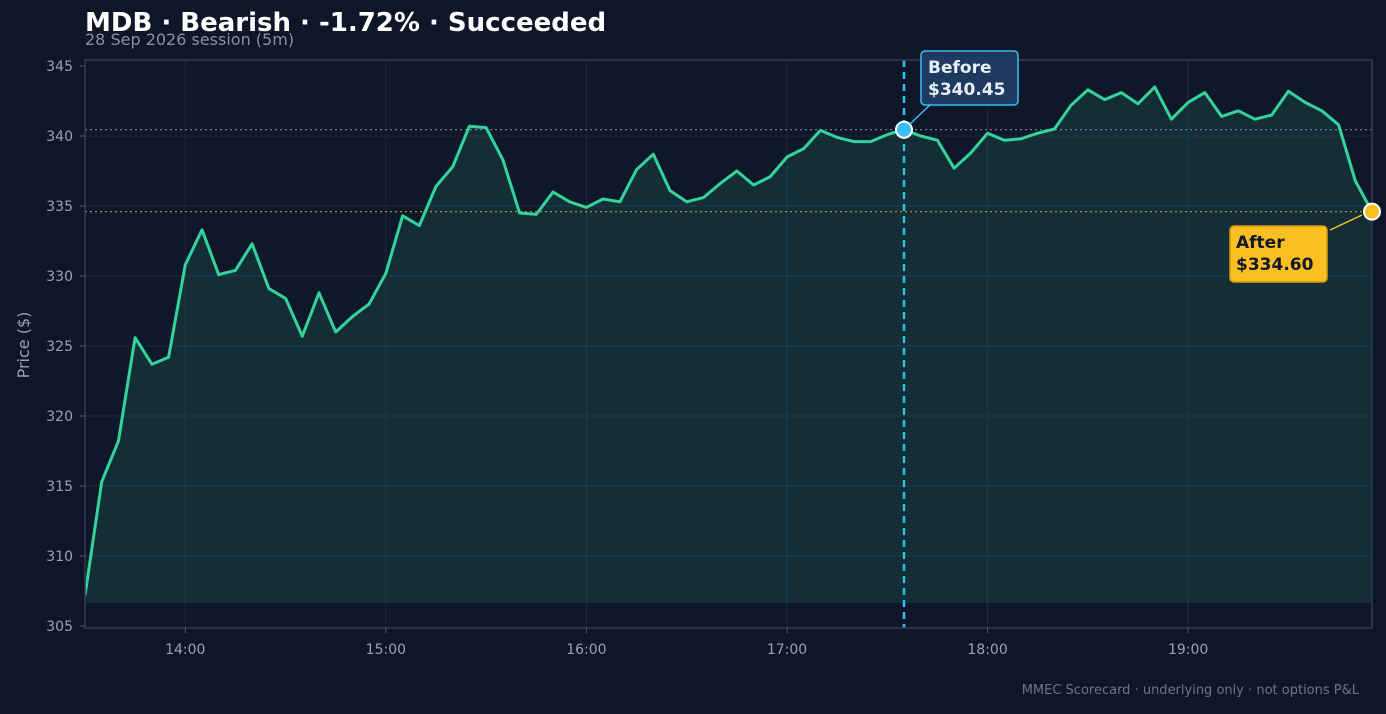 Image resolution: width=1386 pixels, height=714 pixels. Describe the element at coordinates (1138, 170) in the screenshot. I see `annotation-markers` at that location.